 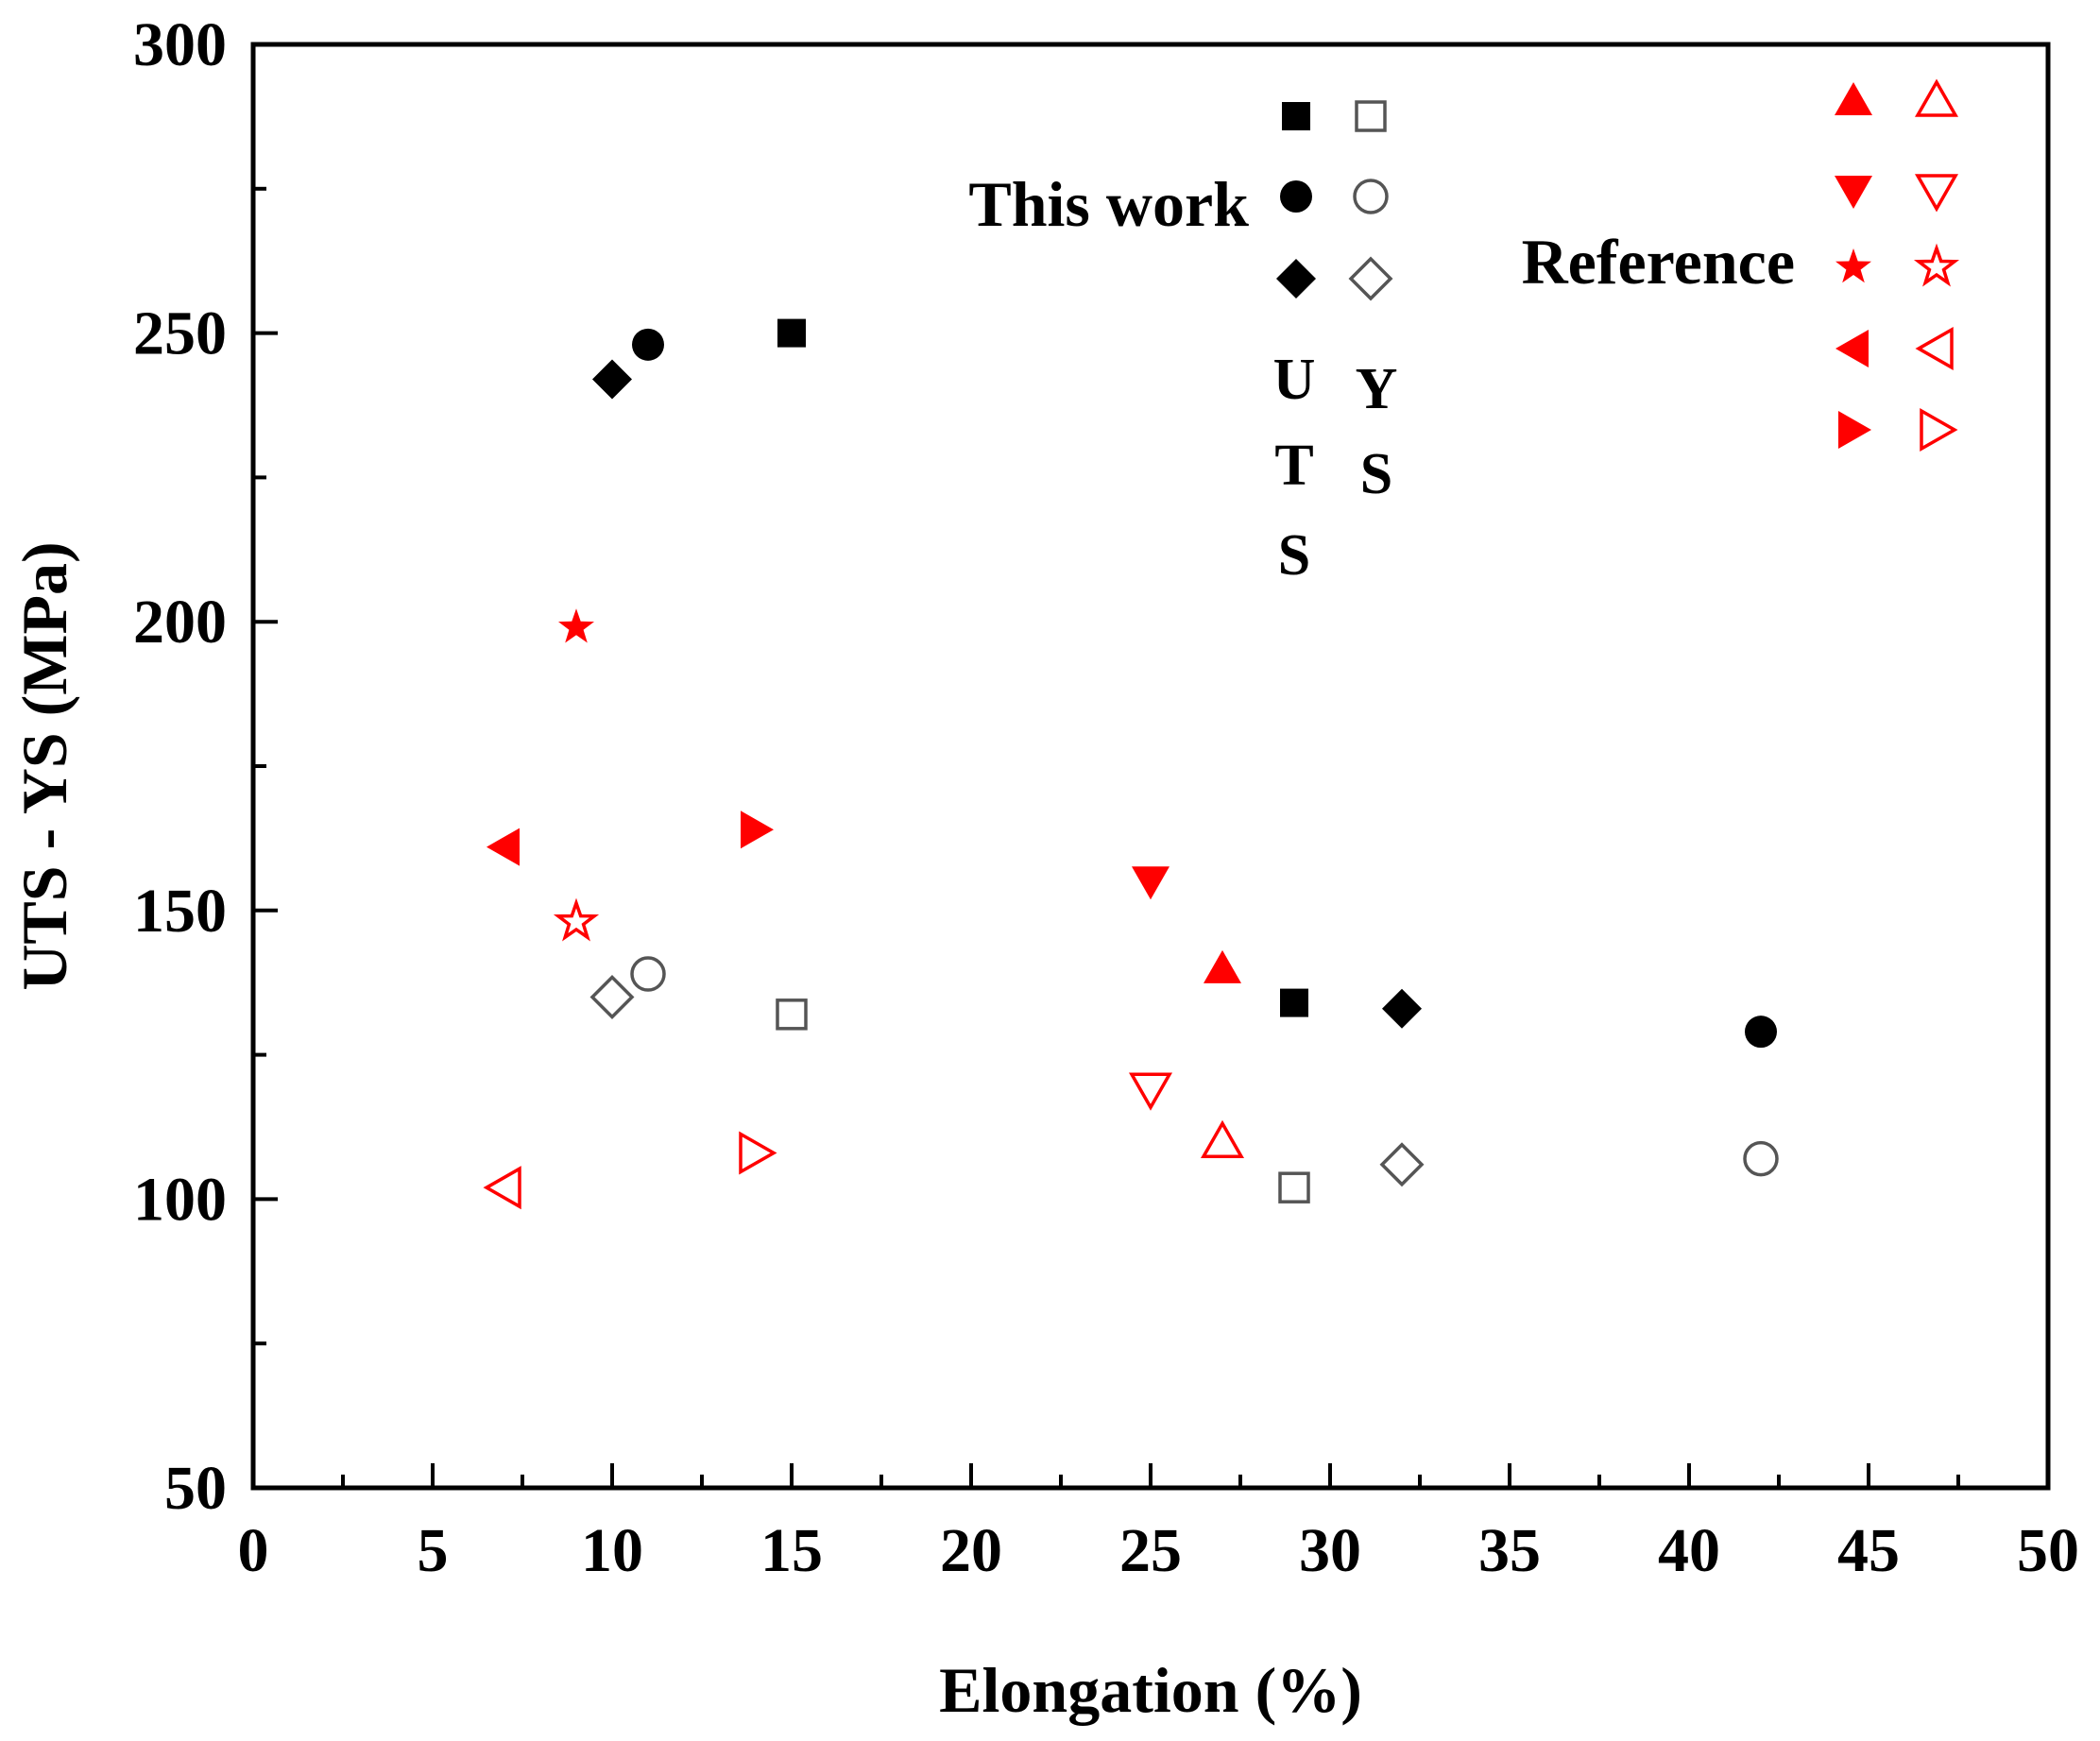 I want to click on legend-ys-star-icon, so click(x=1936, y=265).